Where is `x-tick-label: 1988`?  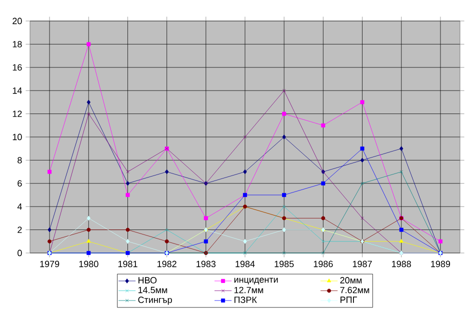 x-tick-label: 1988 is located at coordinates (401, 264).